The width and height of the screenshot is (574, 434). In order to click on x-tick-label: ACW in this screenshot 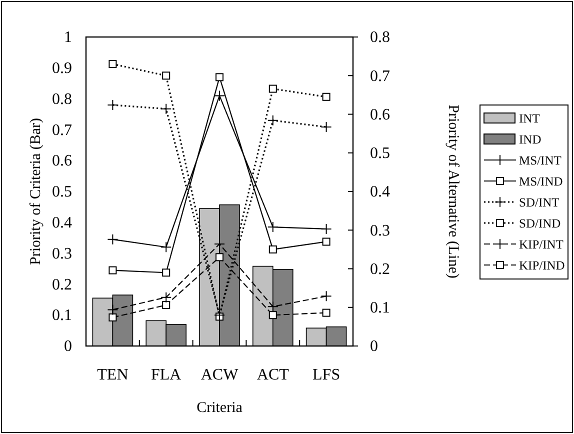, I will do `click(220, 375)`.